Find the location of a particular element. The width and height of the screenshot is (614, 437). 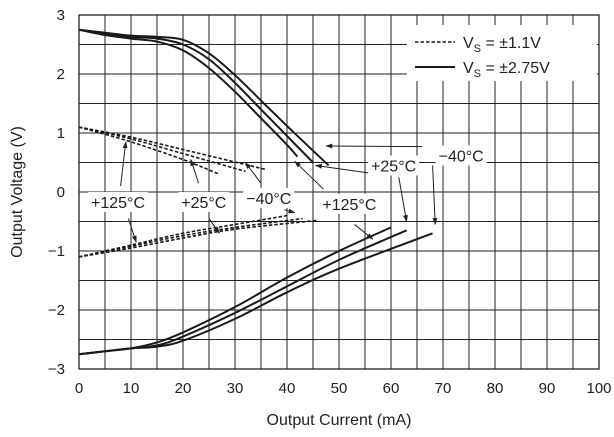

x-tick-label: 30 is located at coordinates (235, 388).